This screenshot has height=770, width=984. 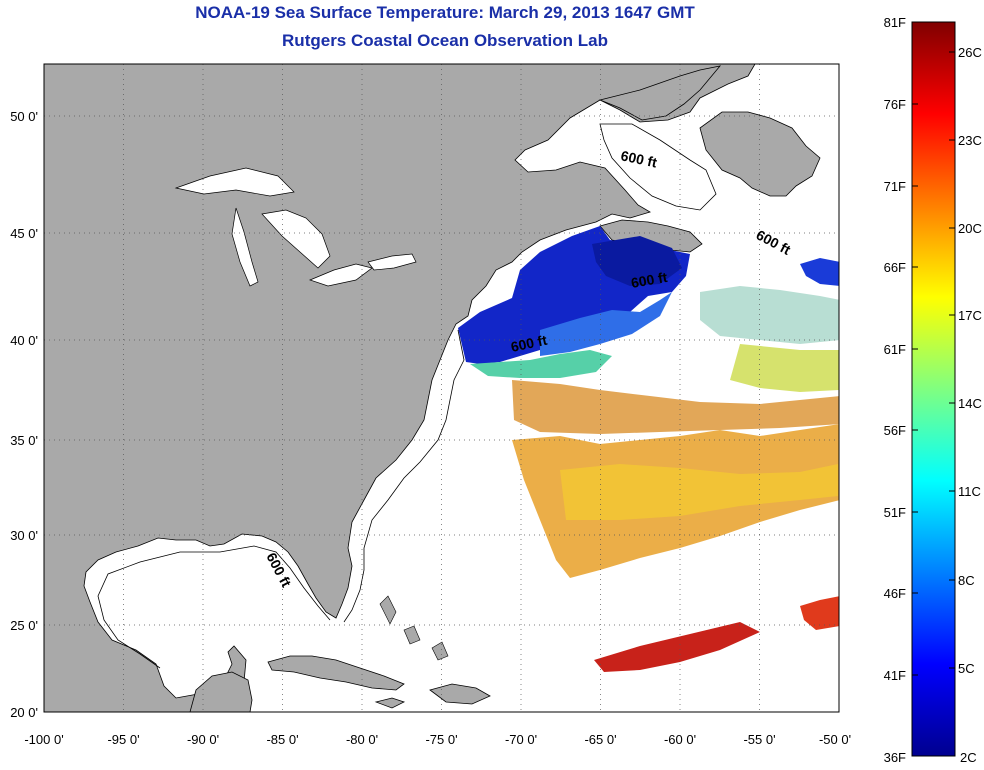 I want to click on temperature-colorbar, so click(x=933, y=389).